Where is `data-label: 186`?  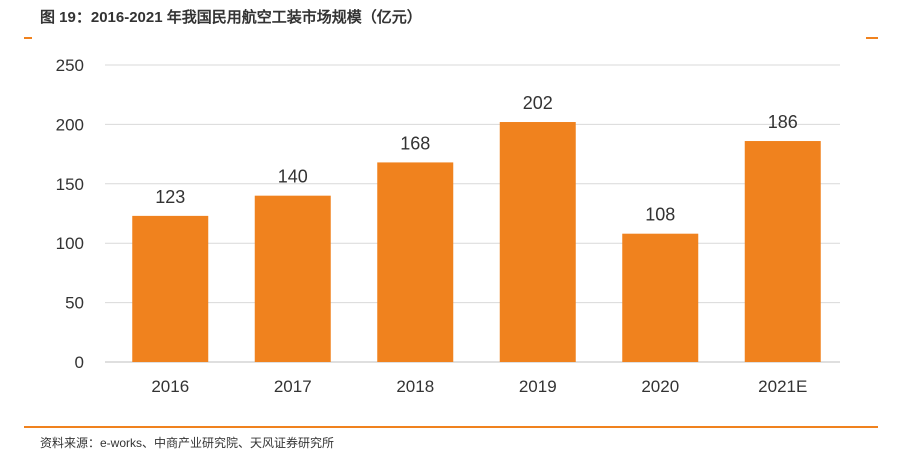 data-label: 186 is located at coordinates (783, 122).